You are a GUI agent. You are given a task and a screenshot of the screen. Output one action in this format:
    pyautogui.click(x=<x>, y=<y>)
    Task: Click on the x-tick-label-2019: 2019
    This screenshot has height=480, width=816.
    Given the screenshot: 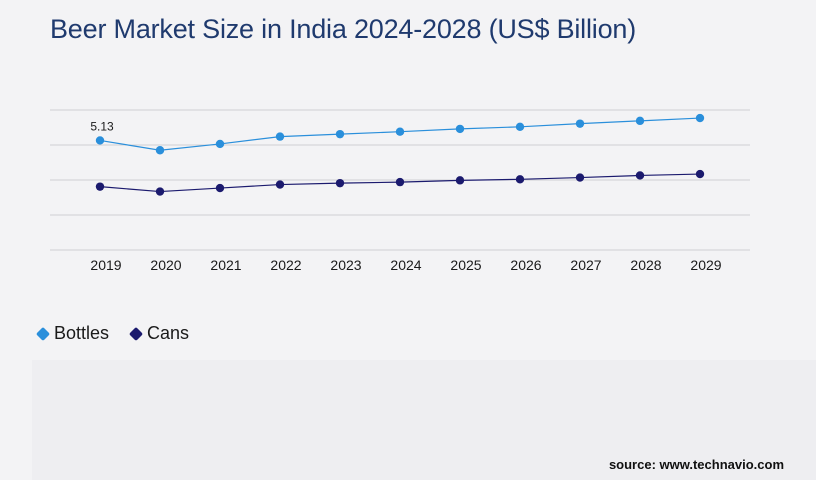 What is the action you would take?
    pyautogui.click(x=105, y=265)
    